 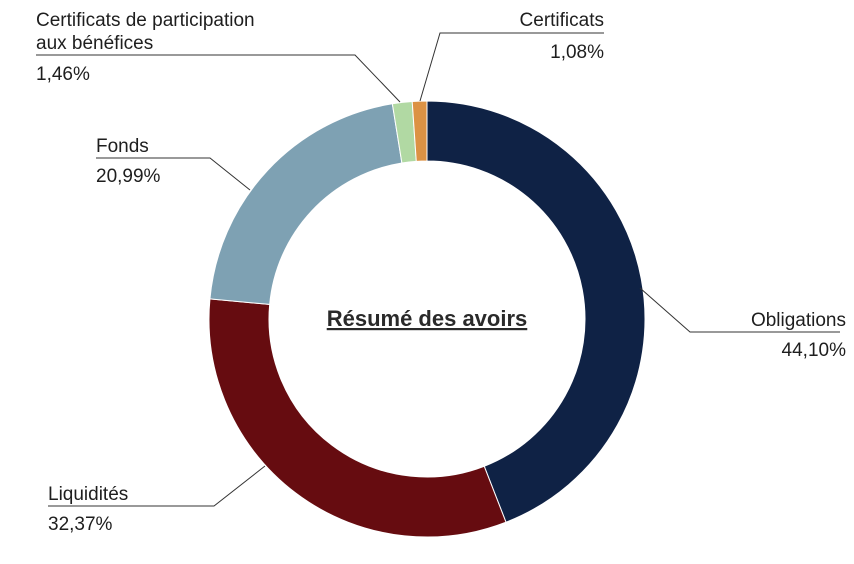 I want to click on label-certificats-participation-name-line2: aux bénéfices, so click(x=94, y=43).